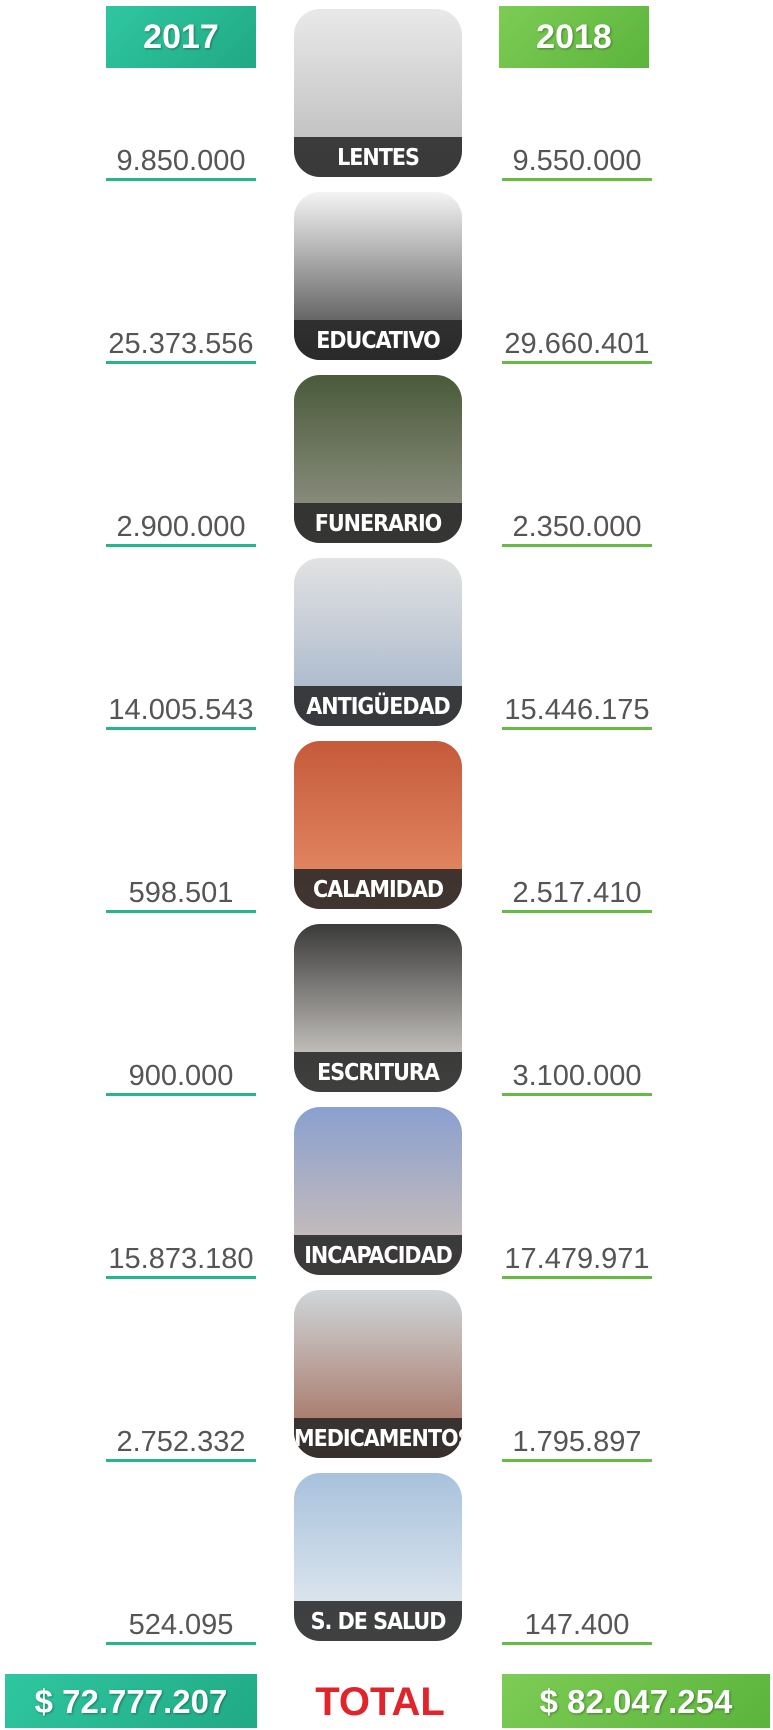 This screenshot has width=773, height=1730. What do you see at coordinates (131, 1701) in the screenshot?
I see `total-2017: $ 72.777.207` at bounding box center [131, 1701].